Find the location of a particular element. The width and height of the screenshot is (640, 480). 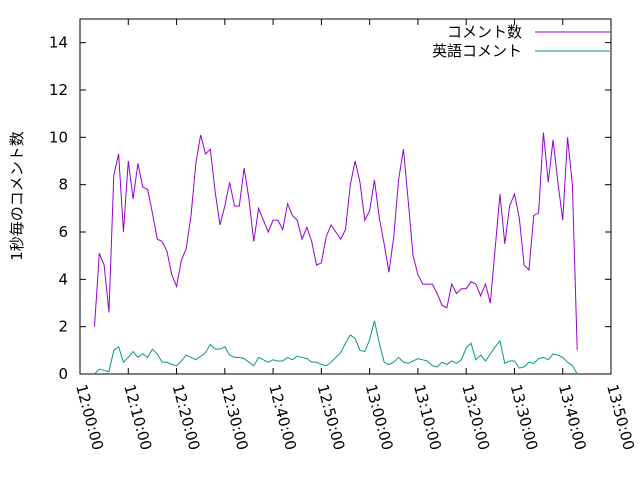

y-tick-label: 6 is located at coordinates (63, 232).